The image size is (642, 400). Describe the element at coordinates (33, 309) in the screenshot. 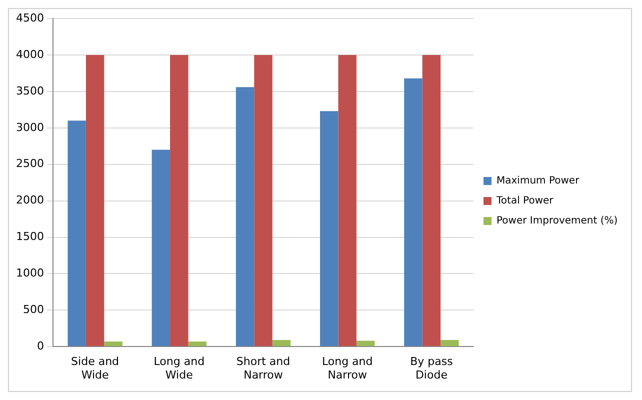

I see `y-tick-label: 500` at that location.